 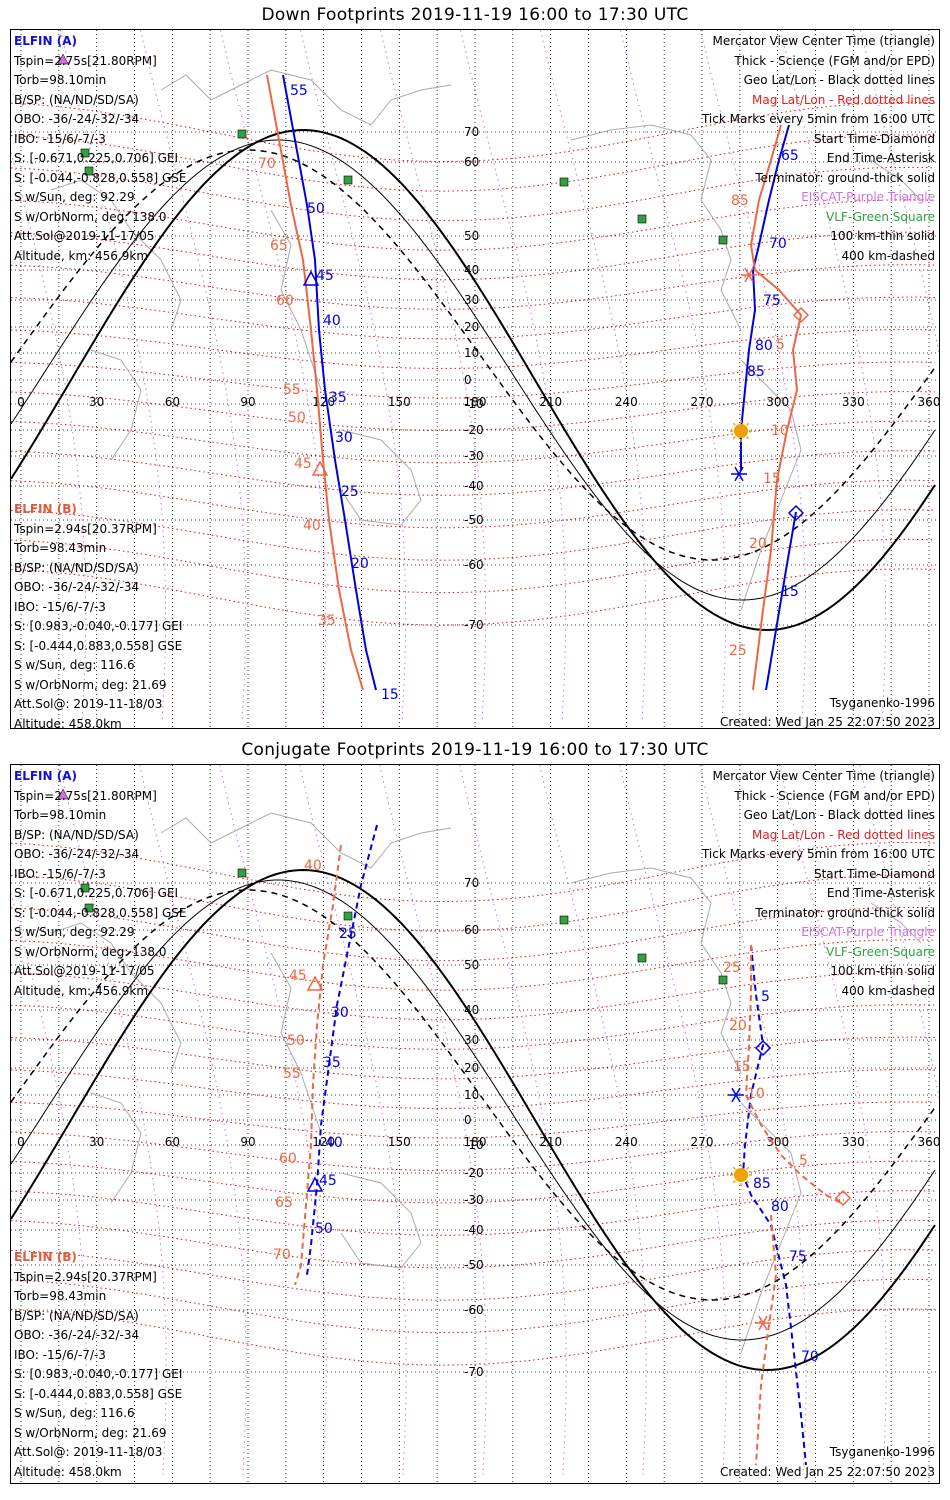 I want to click on lon-tick-label: 330, so click(x=853, y=402).